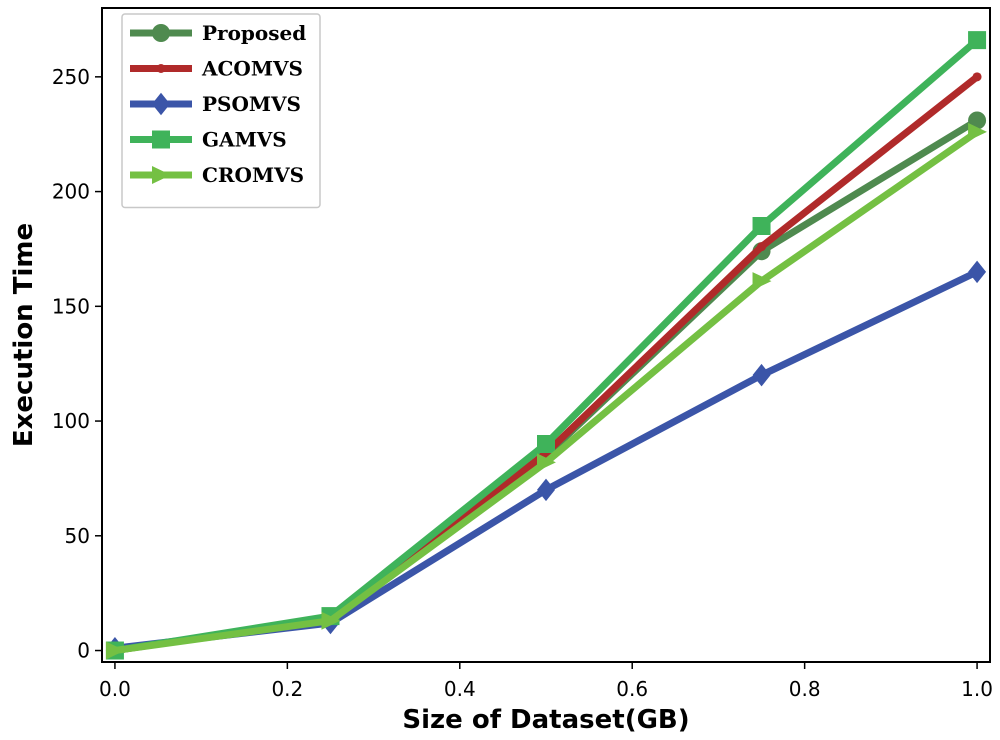  I want to click on y-axis-title: Execution Time, so click(24, 335).